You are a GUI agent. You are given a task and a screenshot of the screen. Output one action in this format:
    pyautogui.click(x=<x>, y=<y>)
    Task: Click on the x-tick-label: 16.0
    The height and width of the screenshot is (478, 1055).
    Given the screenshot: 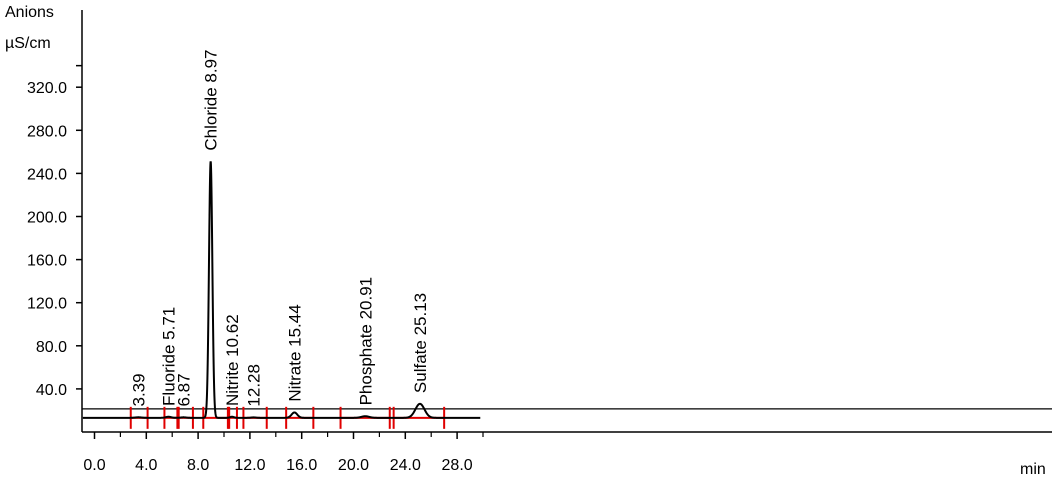 What is the action you would take?
    pyautogui.click(x=301, y=465)
    